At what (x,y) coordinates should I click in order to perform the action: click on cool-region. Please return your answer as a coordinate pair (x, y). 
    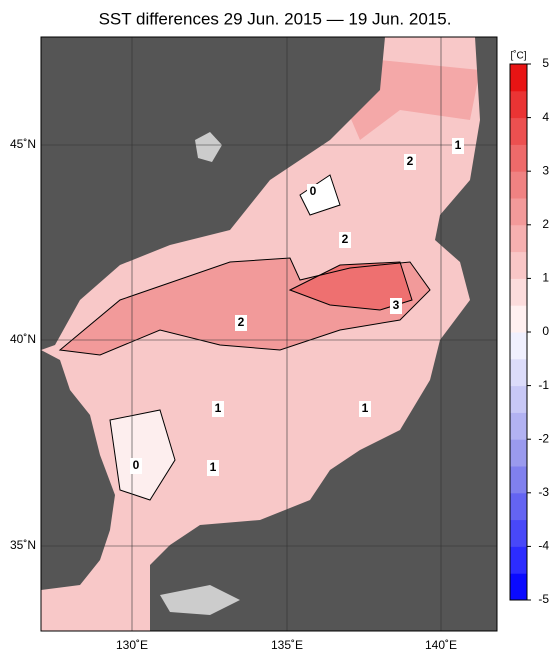
    Looking at the image, I should click on (142, 455).